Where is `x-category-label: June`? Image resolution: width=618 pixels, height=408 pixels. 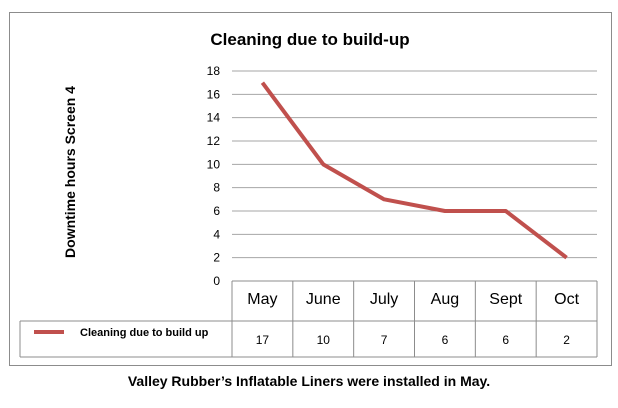 x-category-label: June is located at coordinates (323, 299).